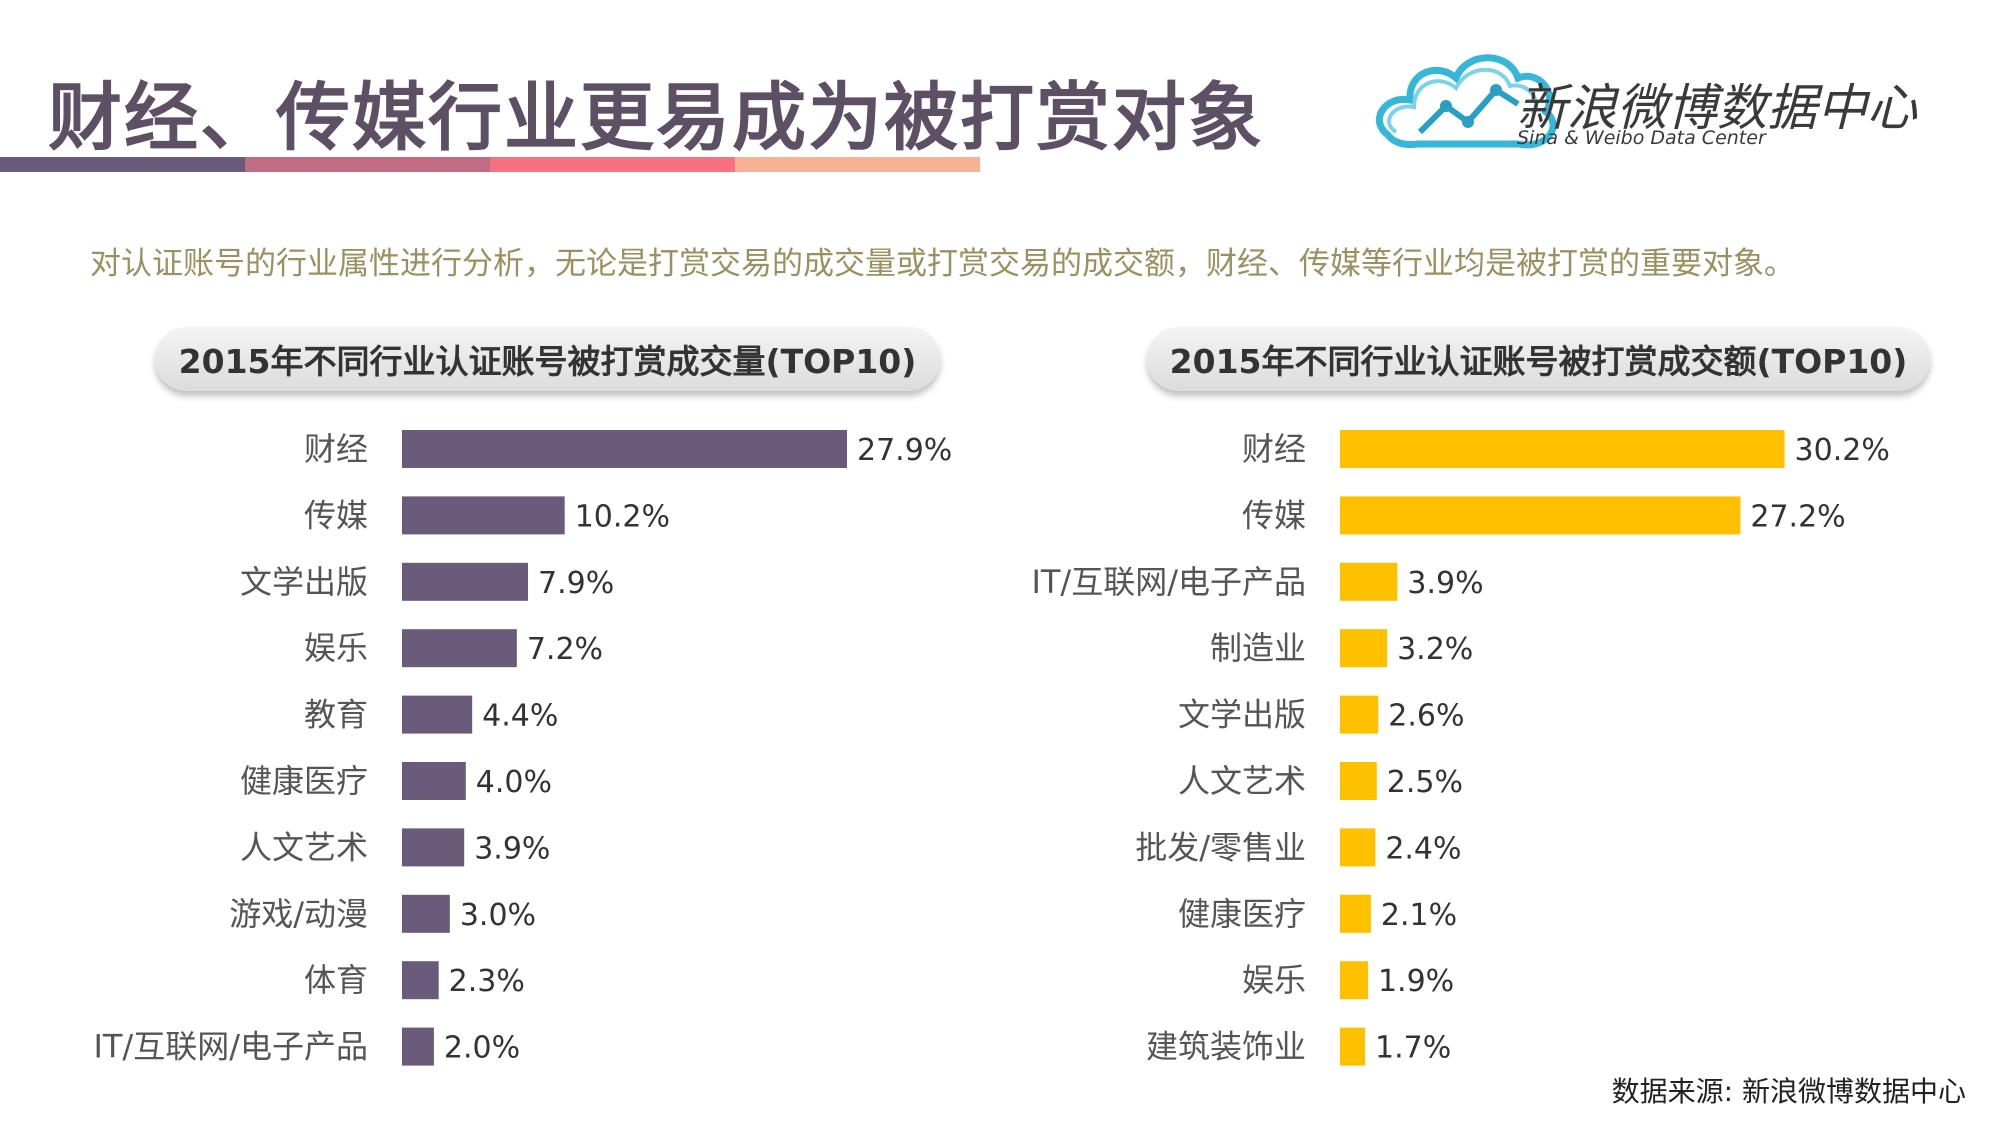 The height and width of the screenshot is (1125, 2000). I want to click on right-category-label: 娱乐, so click(1274, 980).